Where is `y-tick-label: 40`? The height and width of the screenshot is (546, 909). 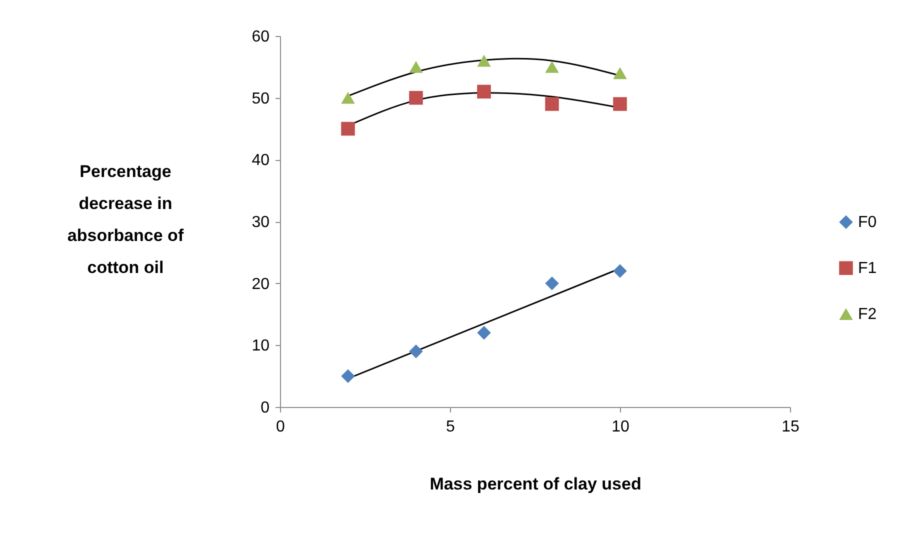 y-tick-label: 40 is located at coordinates (261, 161).